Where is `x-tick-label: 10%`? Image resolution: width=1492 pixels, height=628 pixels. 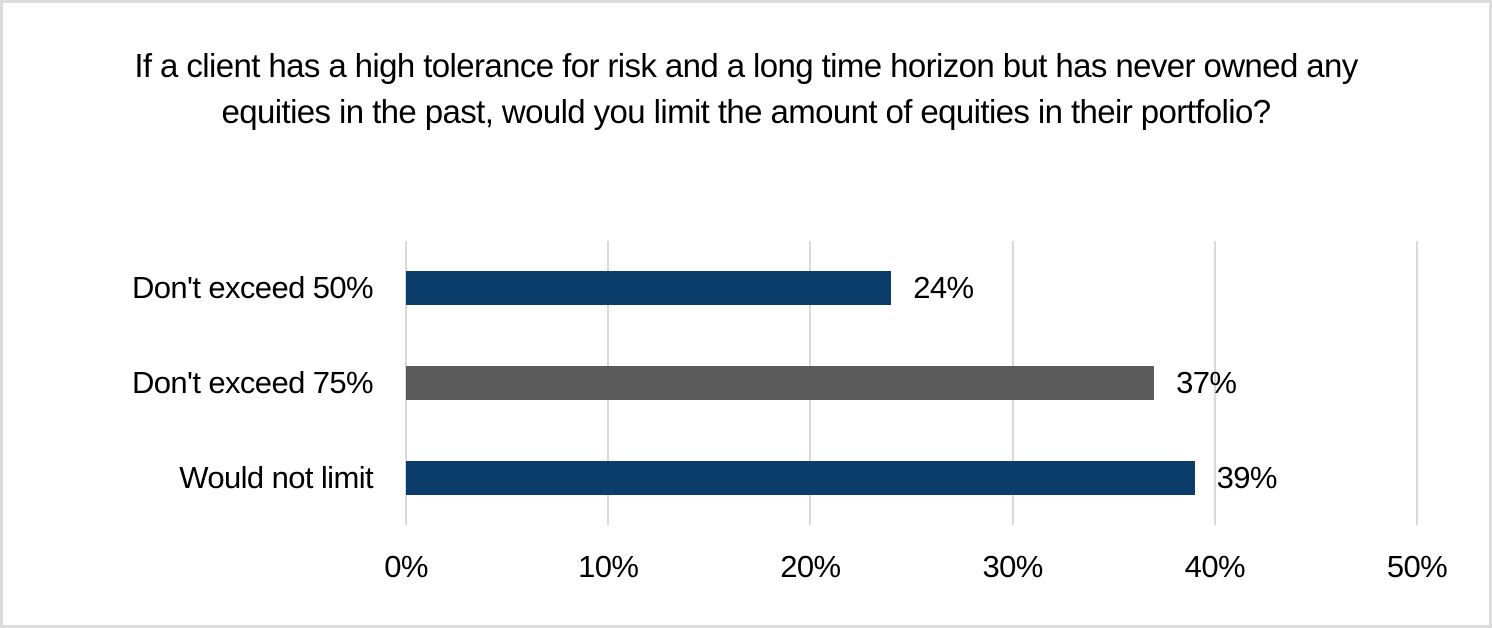
x-tick-label: 10% is located at coordinates (608, 566).